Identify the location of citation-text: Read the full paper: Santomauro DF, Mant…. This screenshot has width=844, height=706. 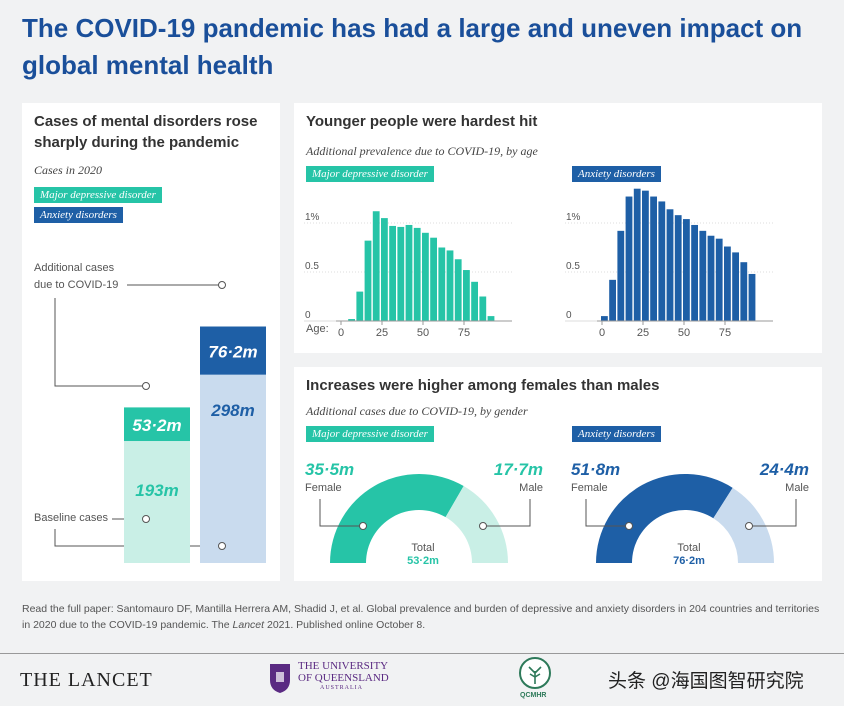
(421, 617).